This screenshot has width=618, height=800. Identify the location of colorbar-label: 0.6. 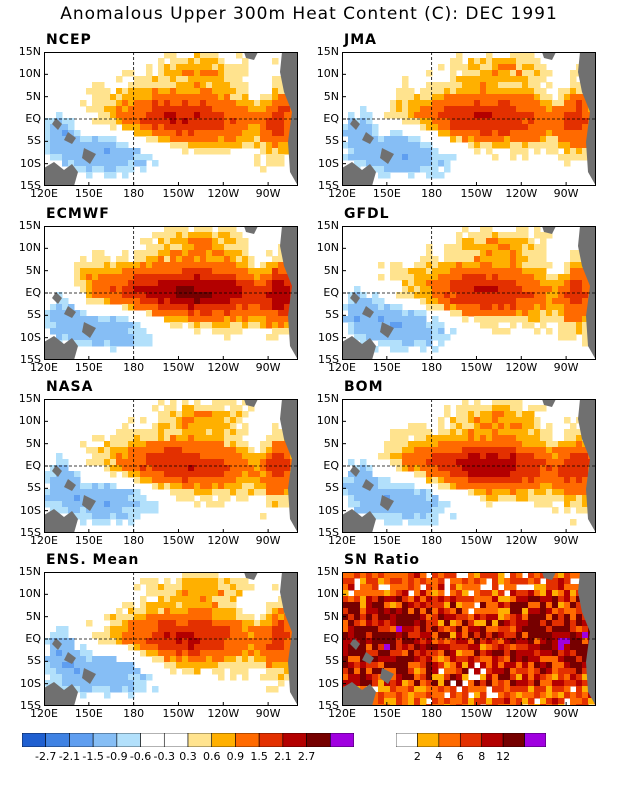
(211, 756).